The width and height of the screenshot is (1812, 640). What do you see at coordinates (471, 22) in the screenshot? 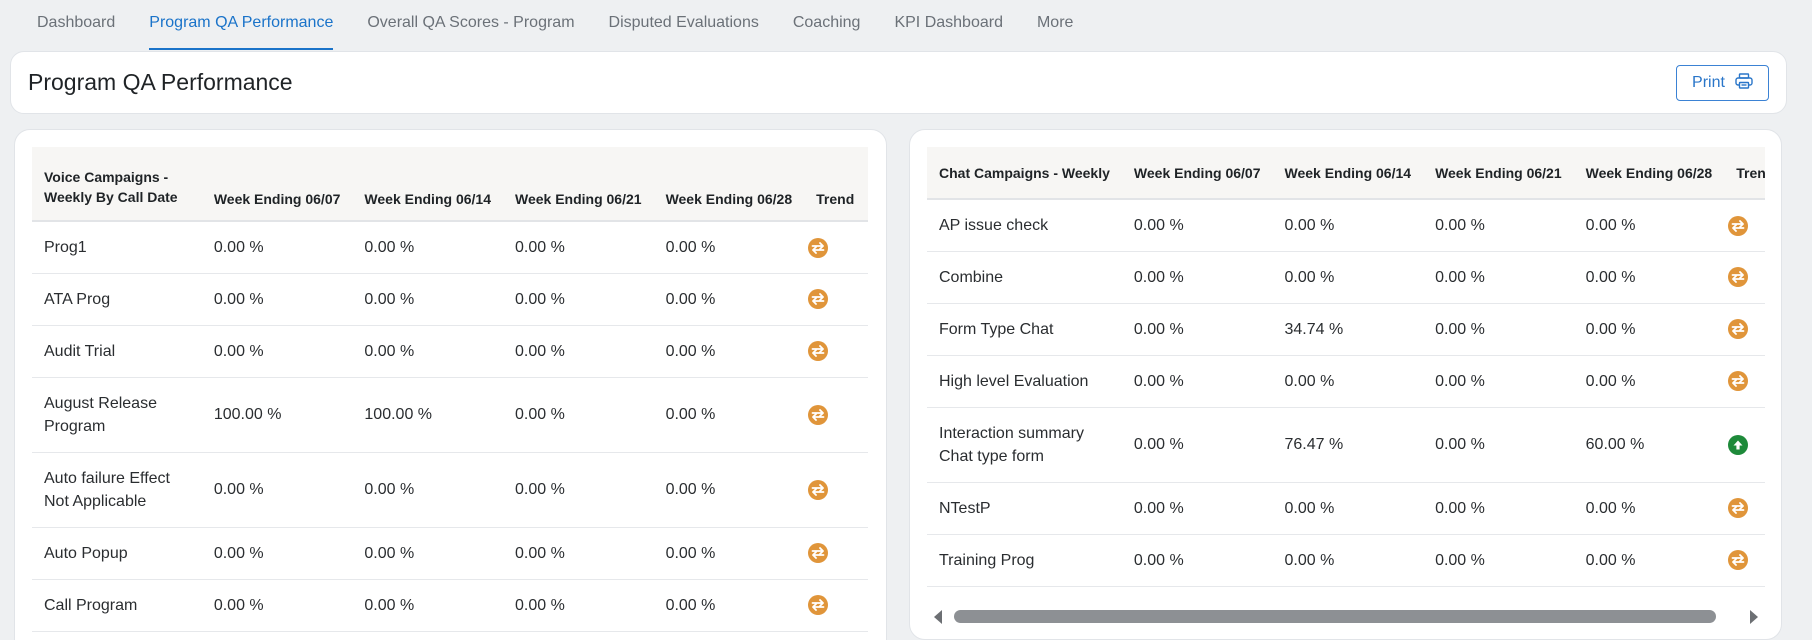
I see `tab-overall-qa-scores-program: Overall QA Scores - Program` at bounding box center [471, 22].